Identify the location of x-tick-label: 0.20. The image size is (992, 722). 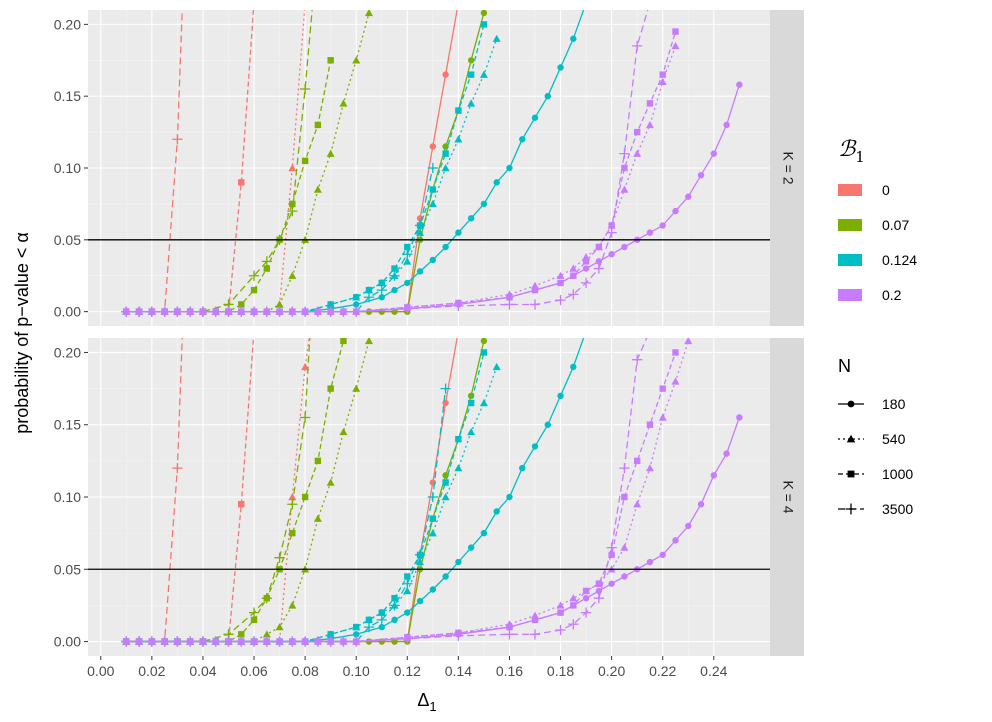
(611, 671).